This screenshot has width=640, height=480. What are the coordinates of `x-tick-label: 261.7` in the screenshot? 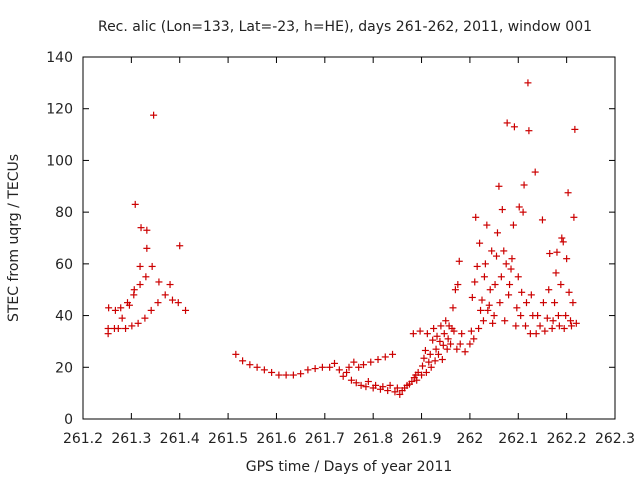 It's located at (325, 439).